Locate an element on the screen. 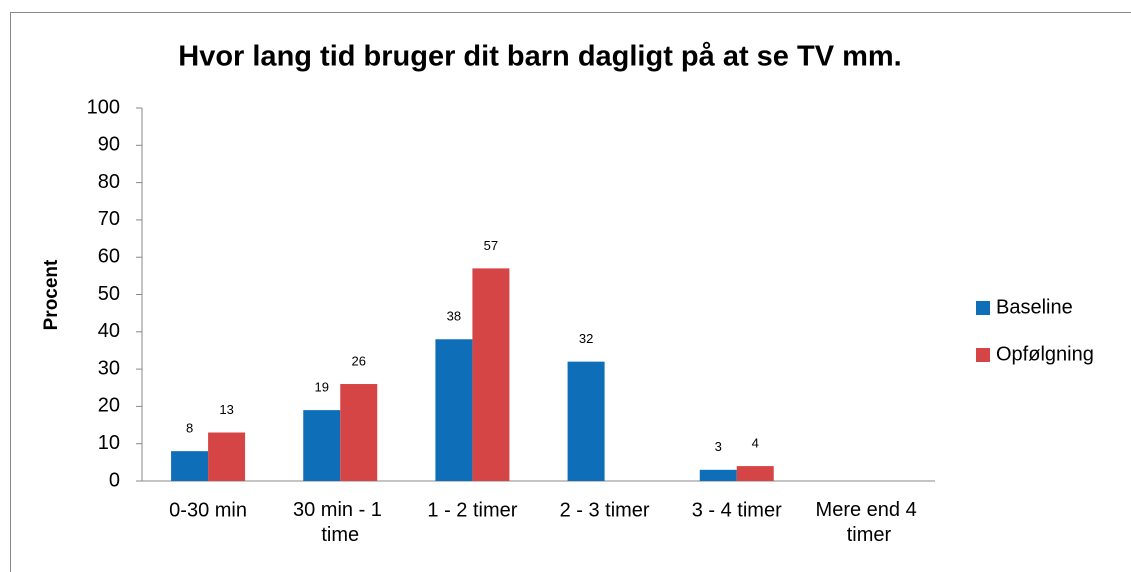 The image size is (1131, 572). x-tick-label: Mere end 4 timer is located at coordinates (869, 522).